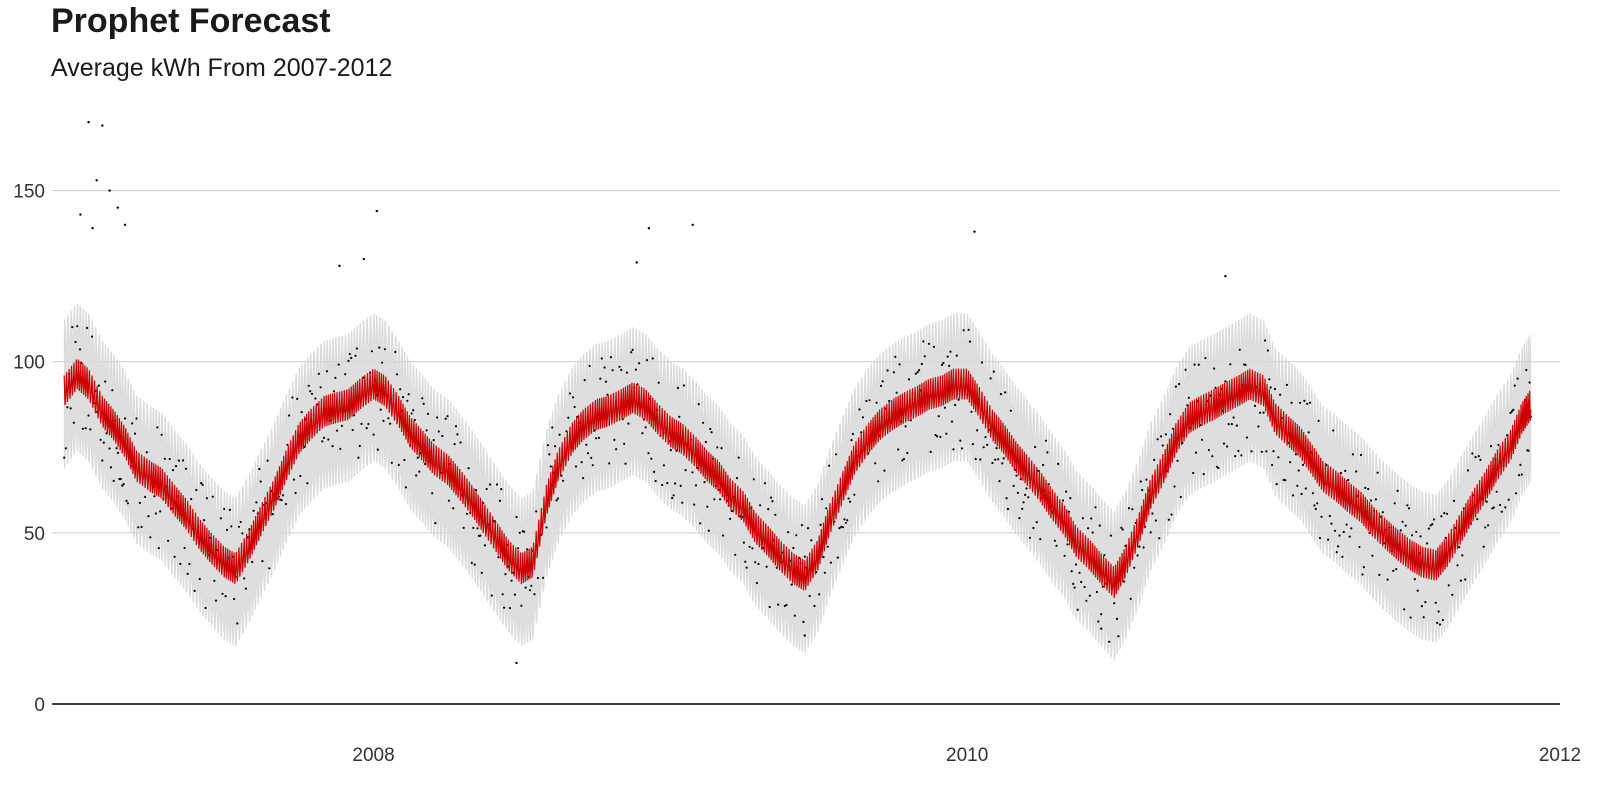 The width and height of the screenshot is (1600, 800). I want to click on y-tick-label: 100, so click(29, 363).